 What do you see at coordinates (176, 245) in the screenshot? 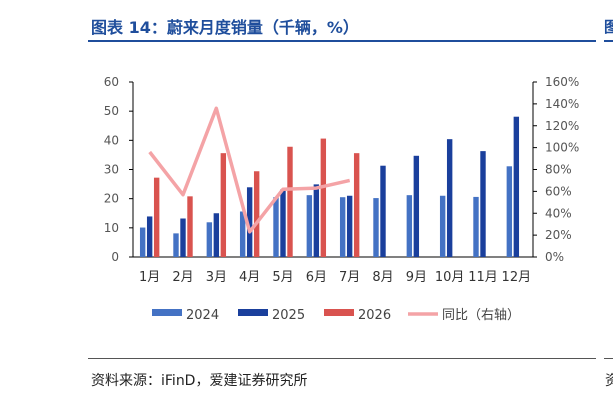
I see `bar-2024-2月` at bounding box center [176, 245].